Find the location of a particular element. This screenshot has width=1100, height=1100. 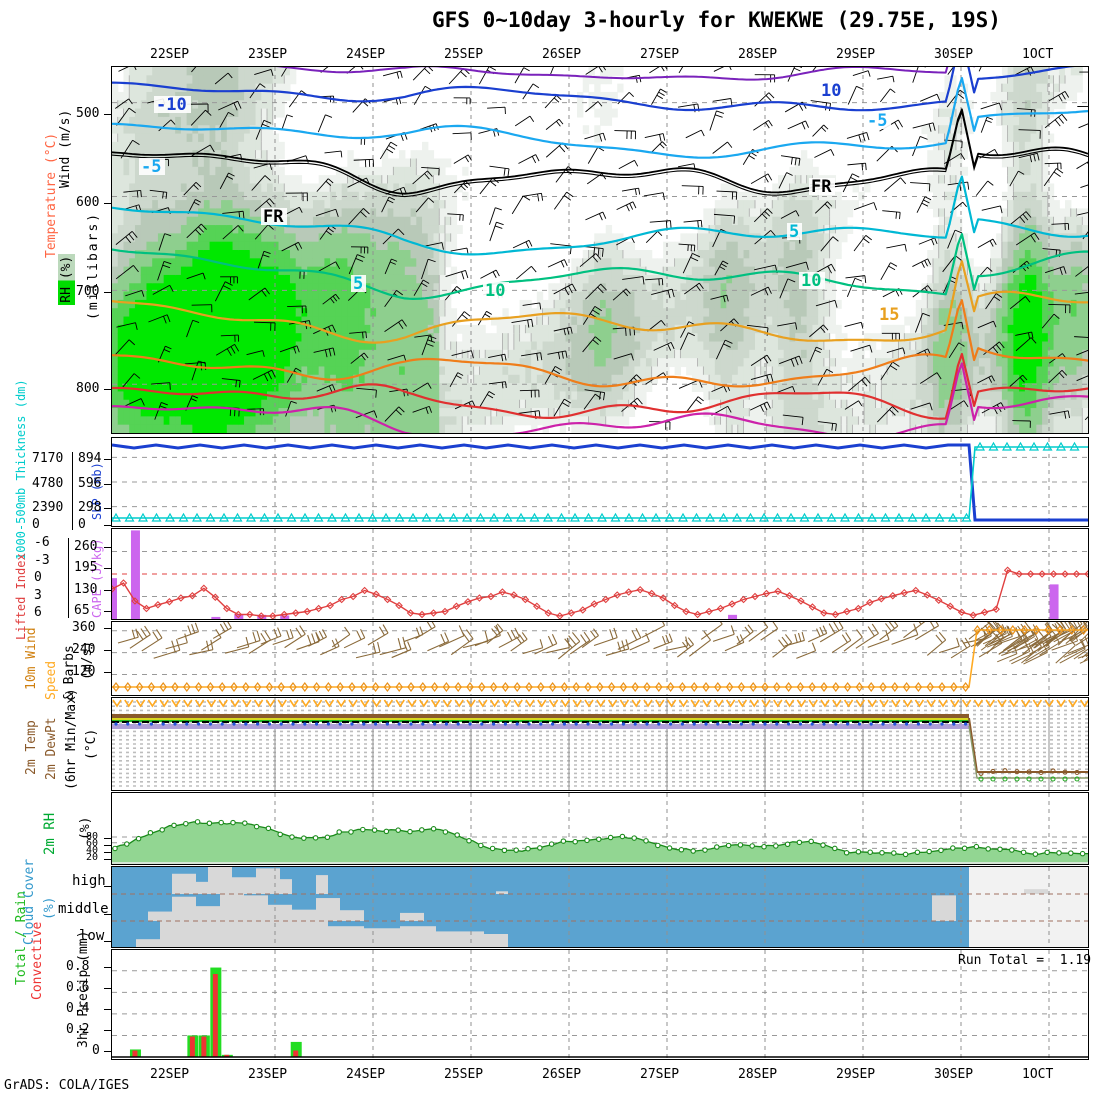

y-tick-3: 3 is located at coordinates (38, 595).